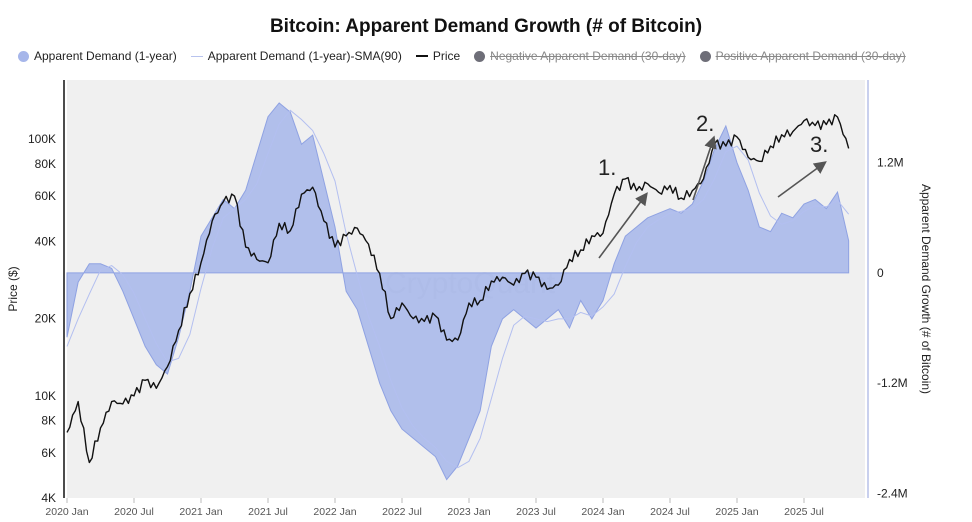  I want to click on left-tick-label: 100K, so click(42, 139).